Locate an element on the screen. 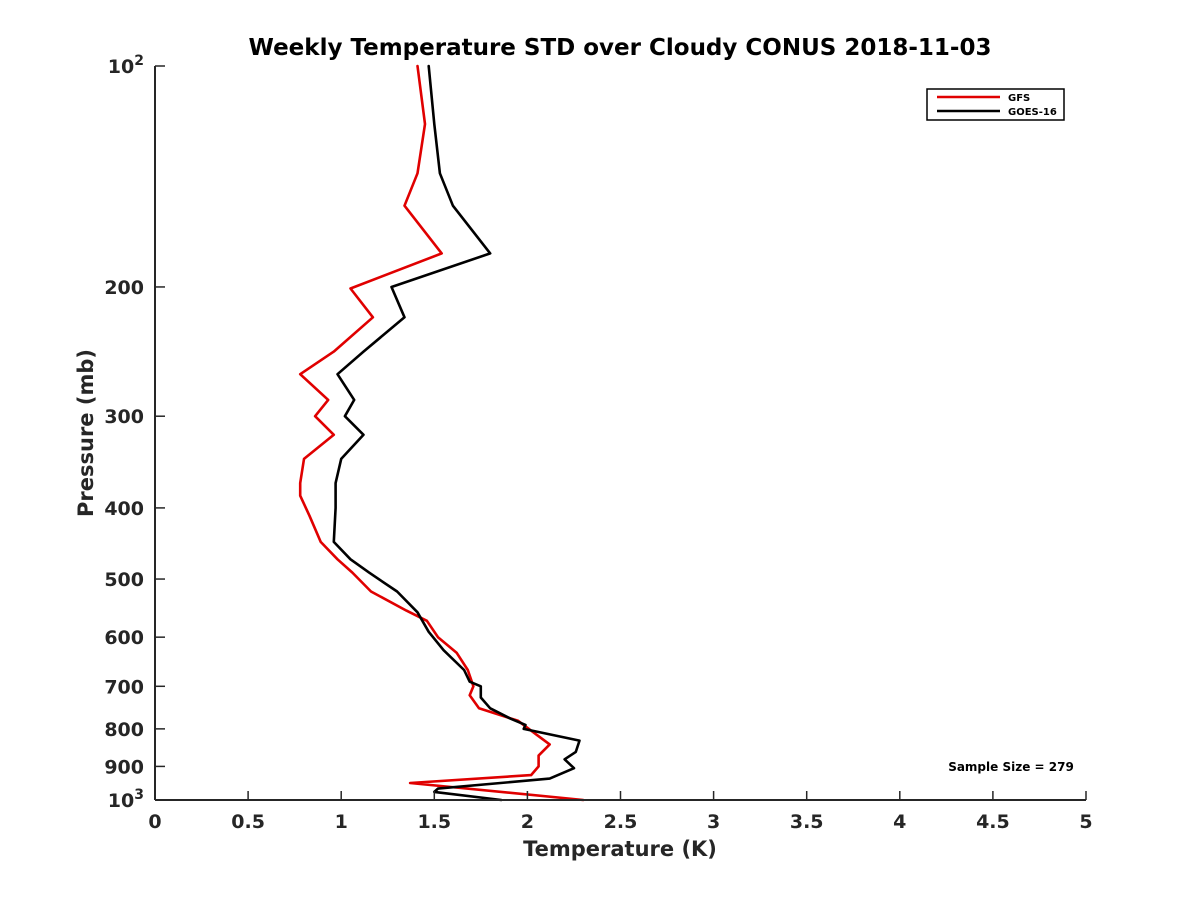 This screenshot has height=900, width=1200. x-tick-label: 0.5 is located at coordinates (248, 822).